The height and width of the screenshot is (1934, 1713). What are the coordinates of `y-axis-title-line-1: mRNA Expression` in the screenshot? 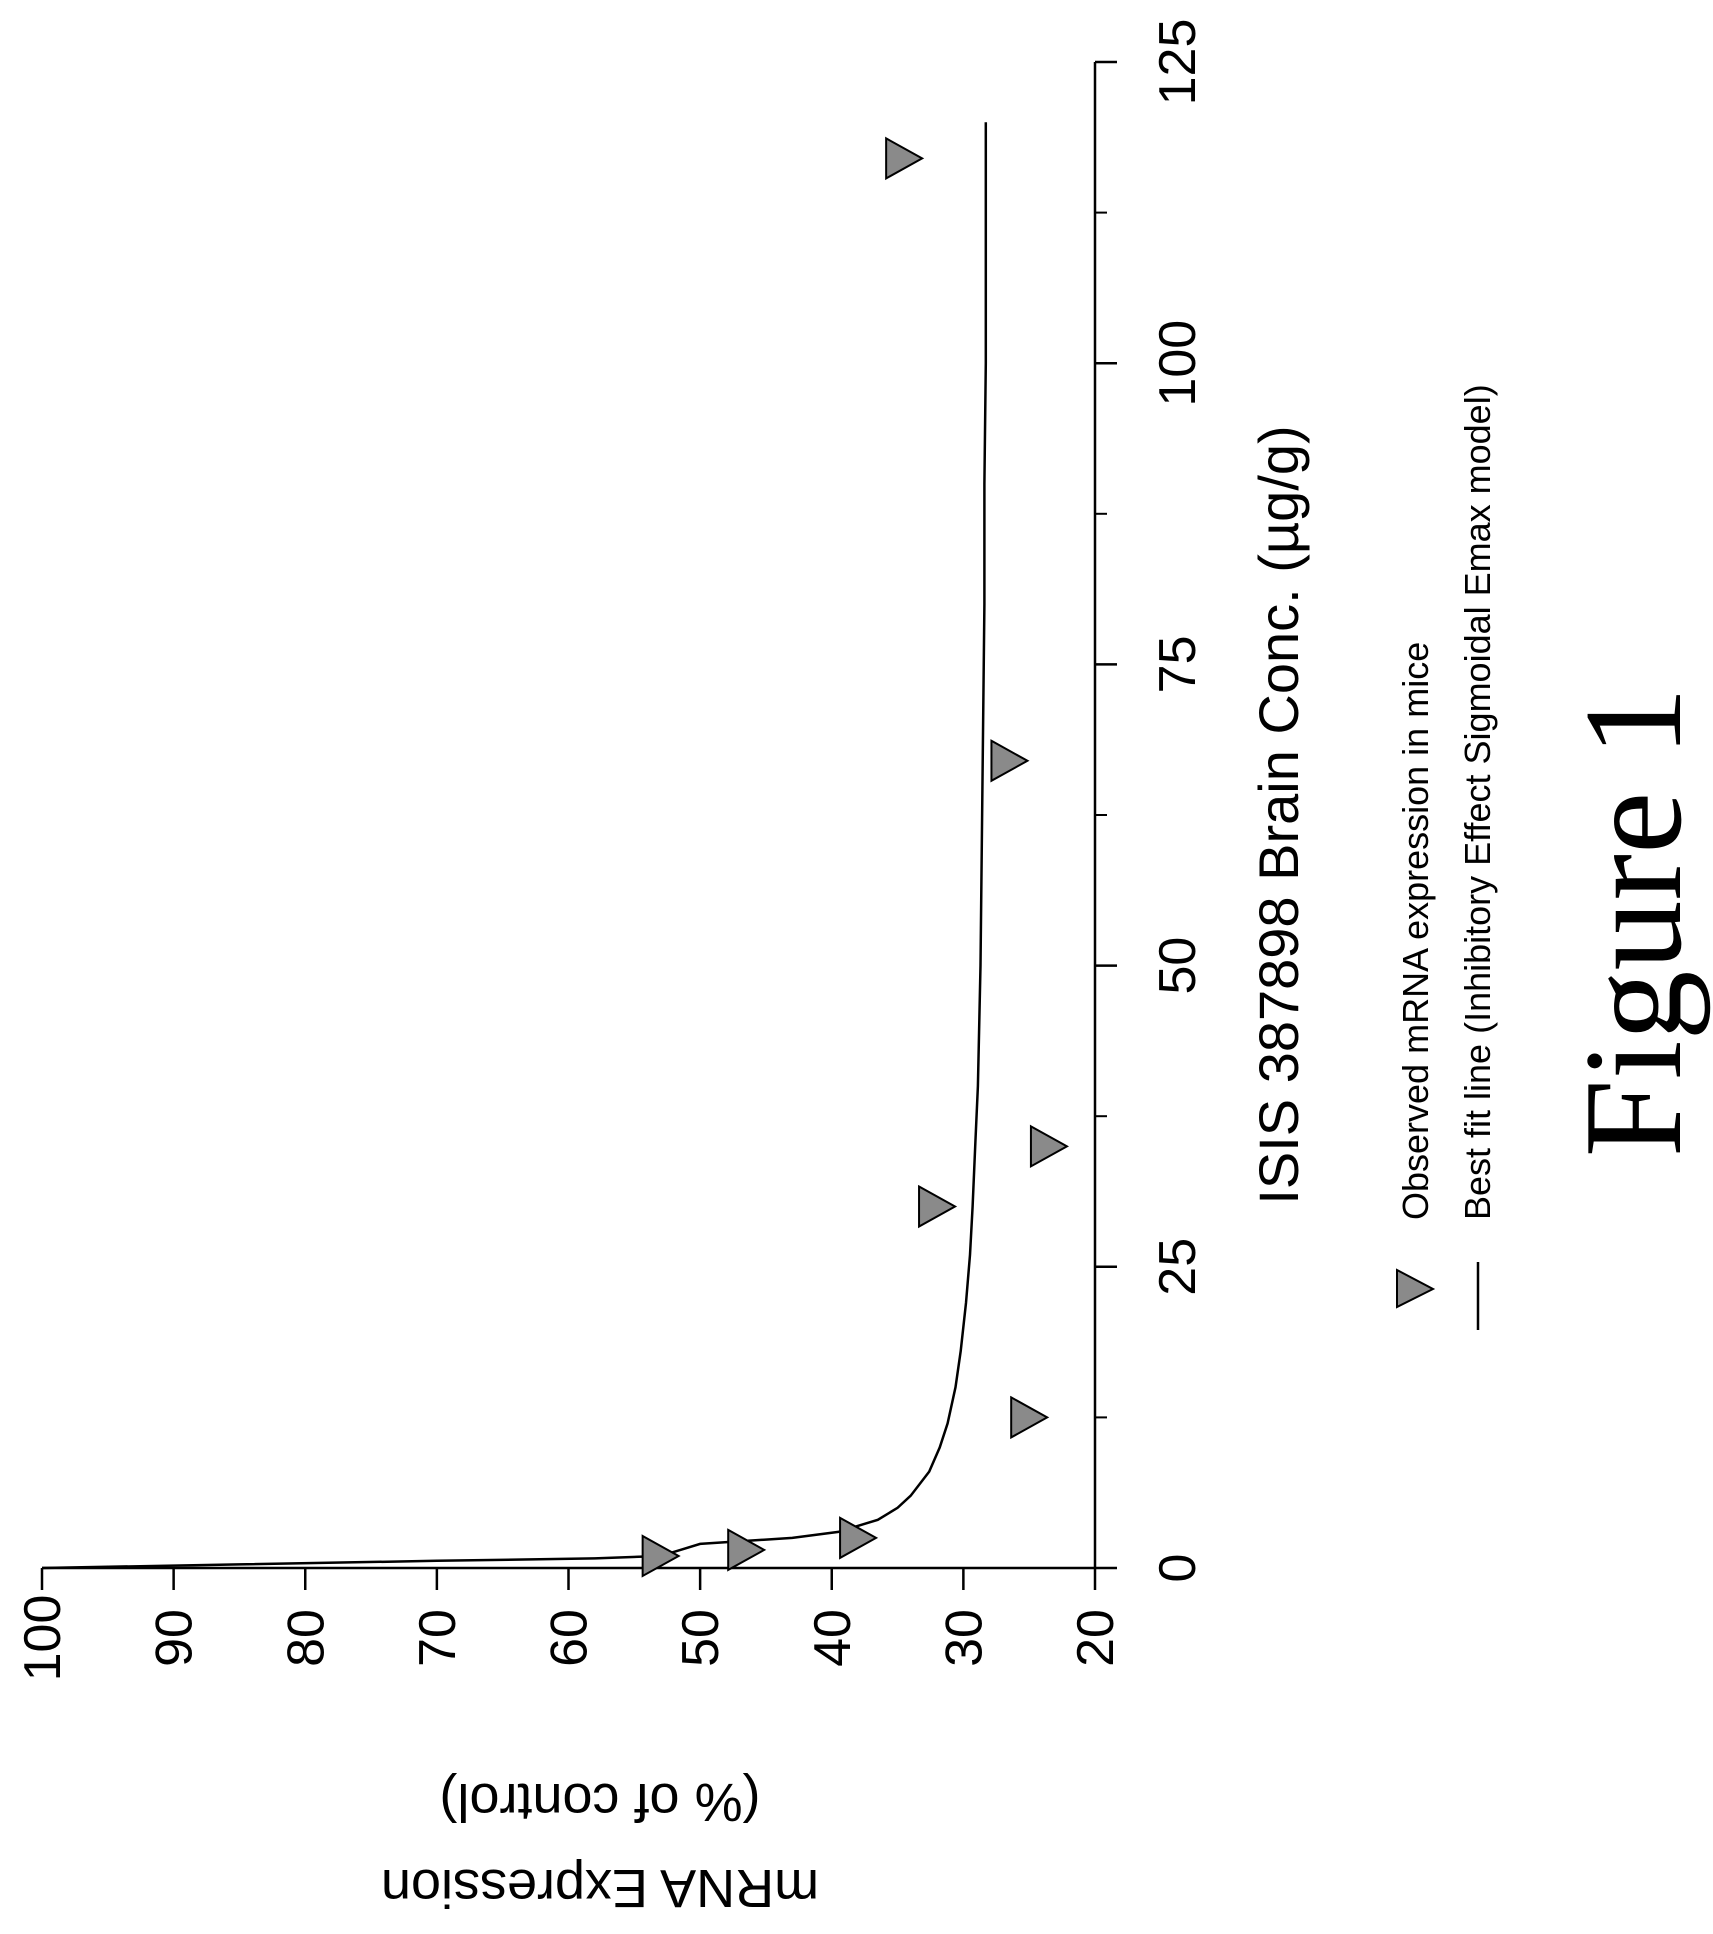 It's located at (600, 1888).